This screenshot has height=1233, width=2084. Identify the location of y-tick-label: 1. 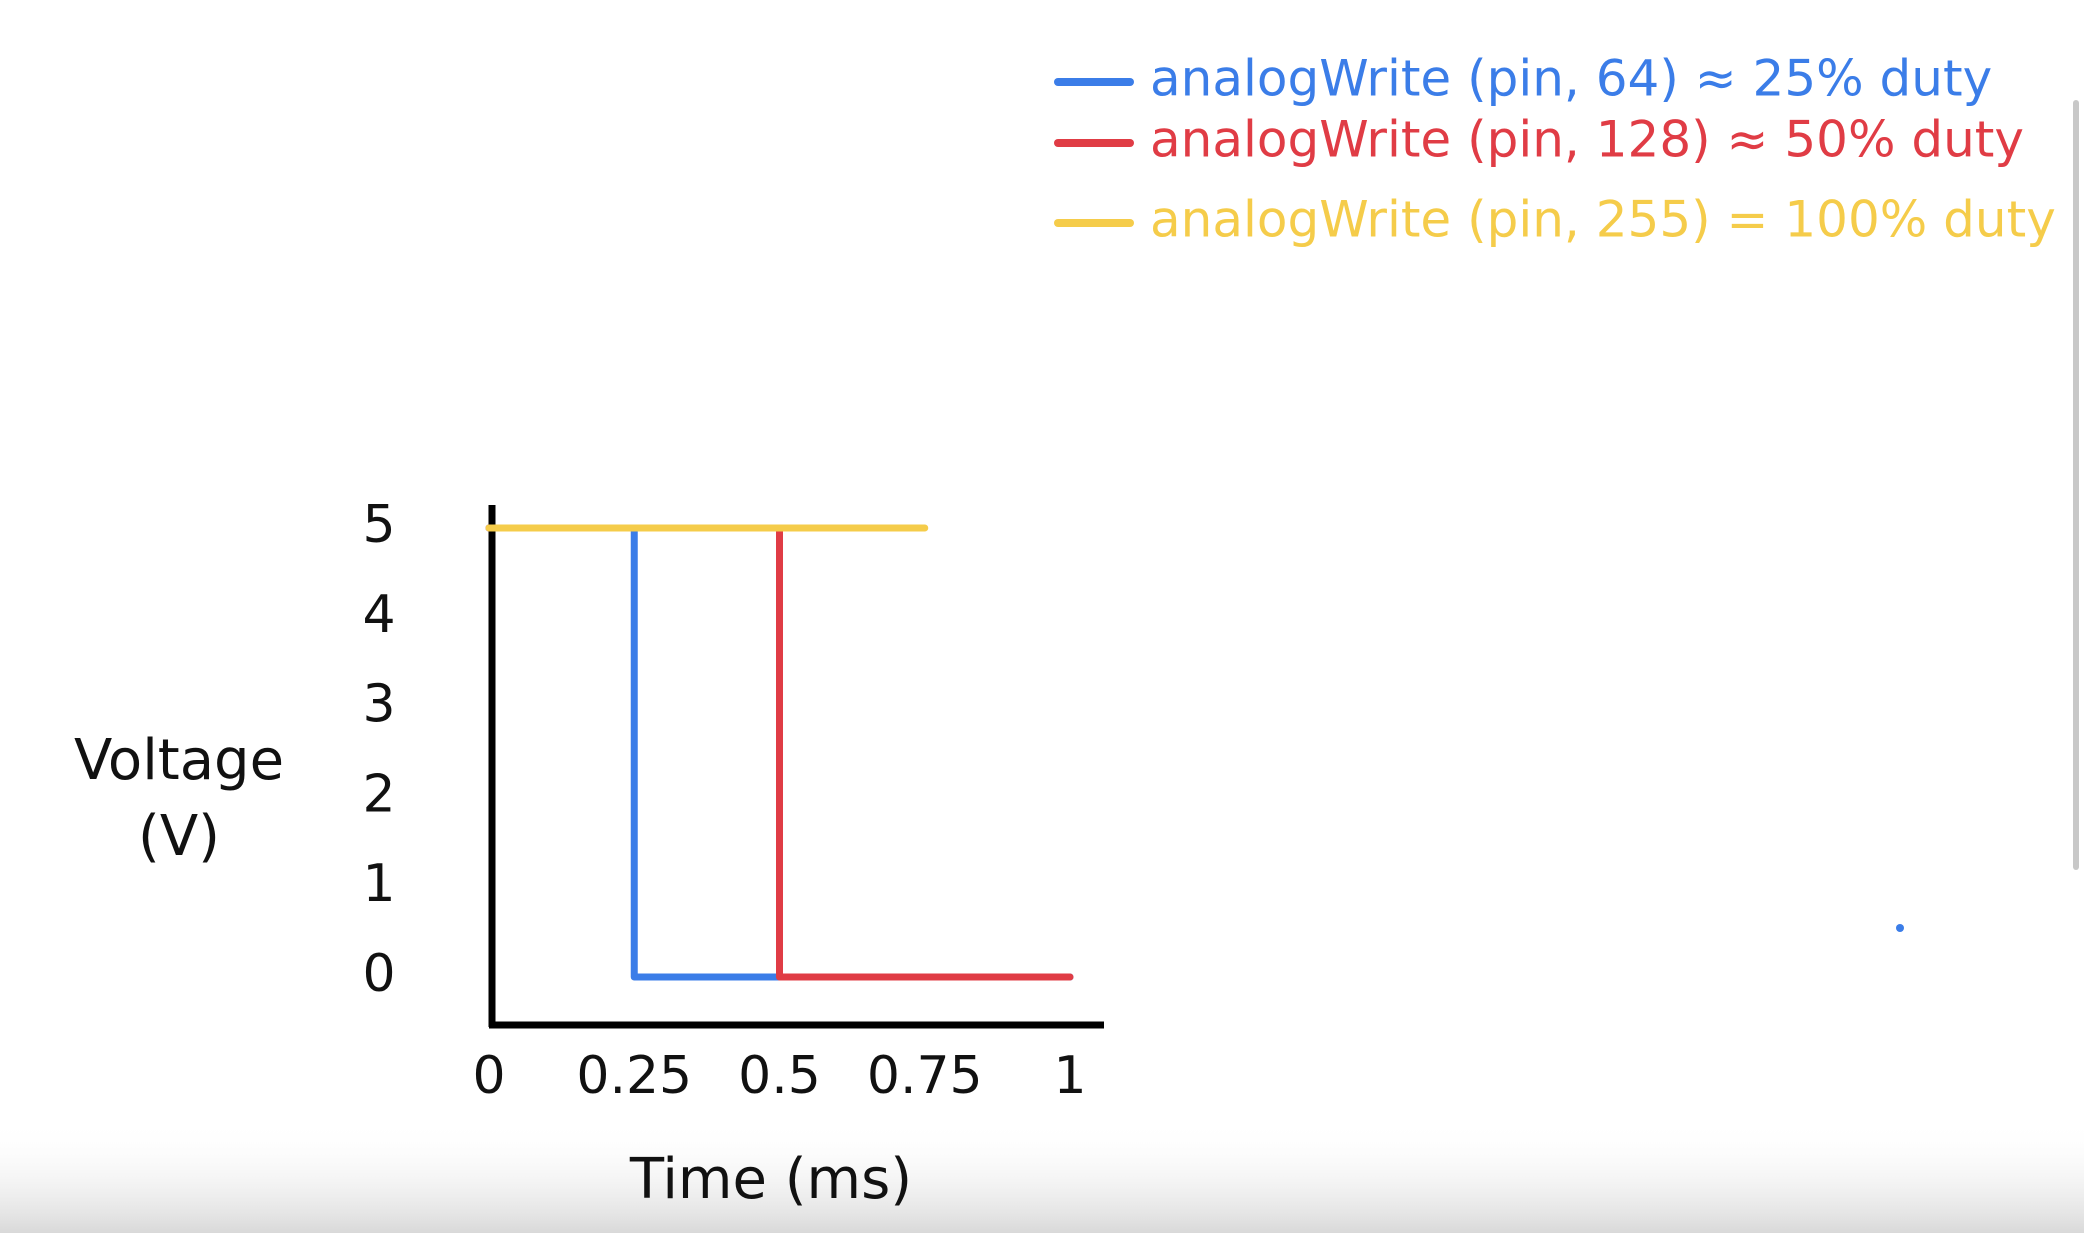
(378, 884).